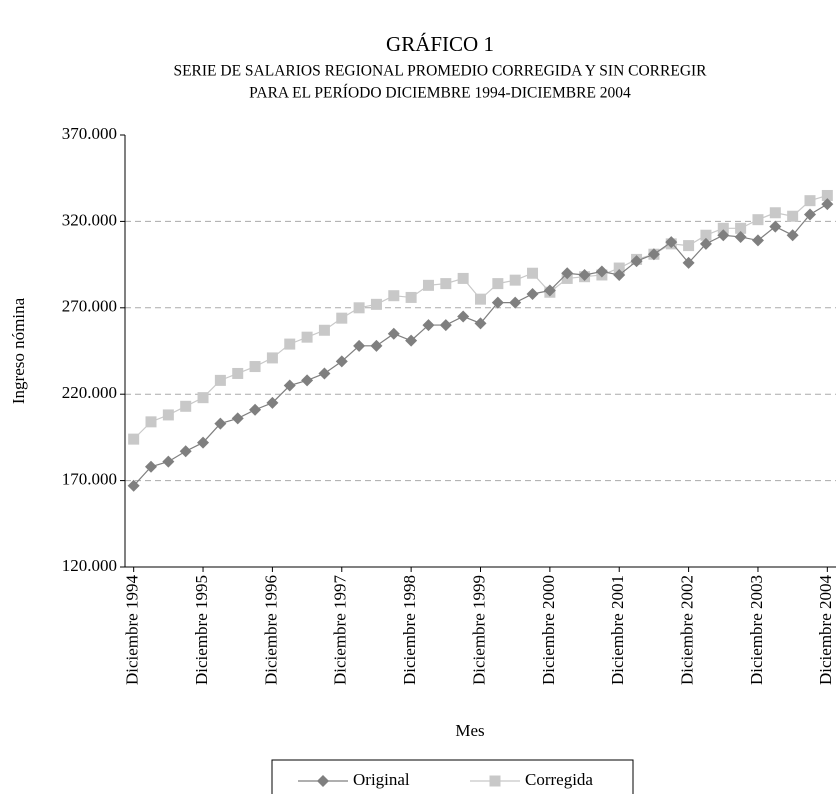 The height and width of the screenshot is (794, 836). I want to click on x-tick-label: Diciembre 2002, so click(687, 630).